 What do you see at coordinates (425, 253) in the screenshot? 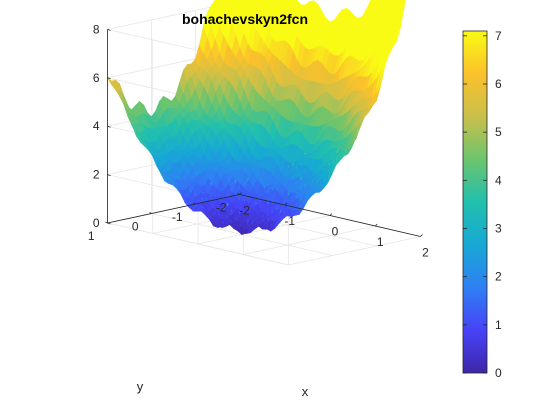
I see `x-tick-label: 2` at bounding box center [425, 253].